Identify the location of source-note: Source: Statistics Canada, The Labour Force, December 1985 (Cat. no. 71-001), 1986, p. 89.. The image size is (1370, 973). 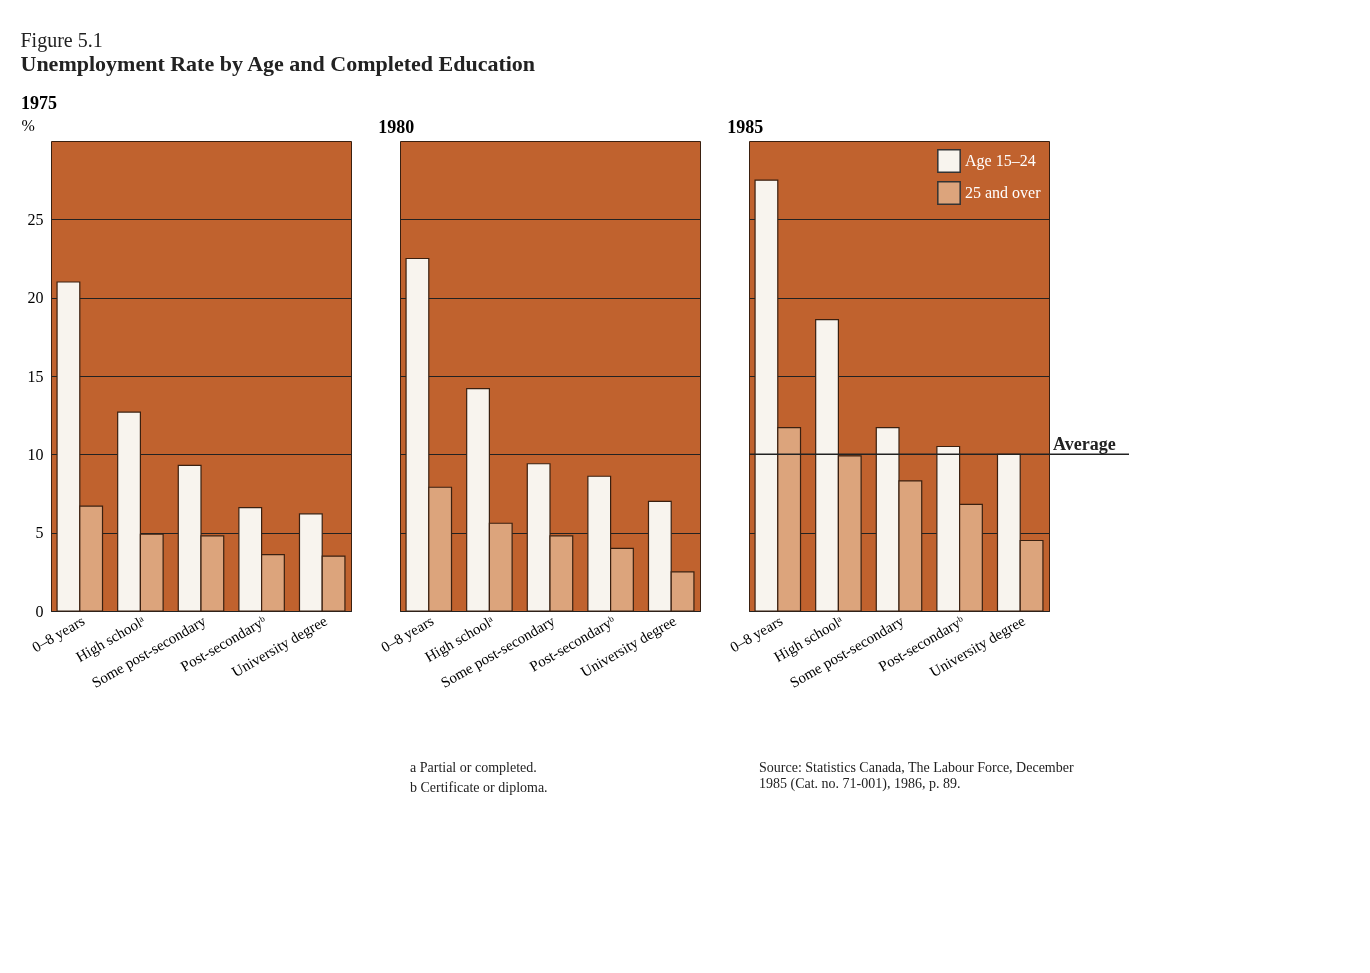
(916, 776).